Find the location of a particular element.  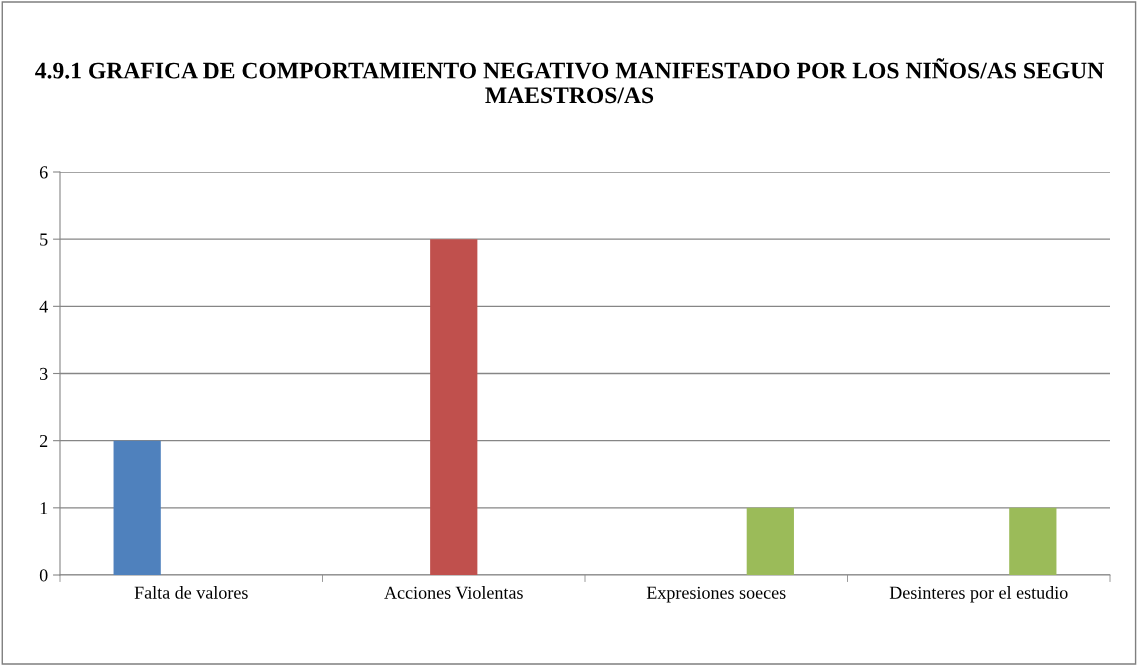

x-tick-label: Expresiones soeces is located at coordinates (716, 594).